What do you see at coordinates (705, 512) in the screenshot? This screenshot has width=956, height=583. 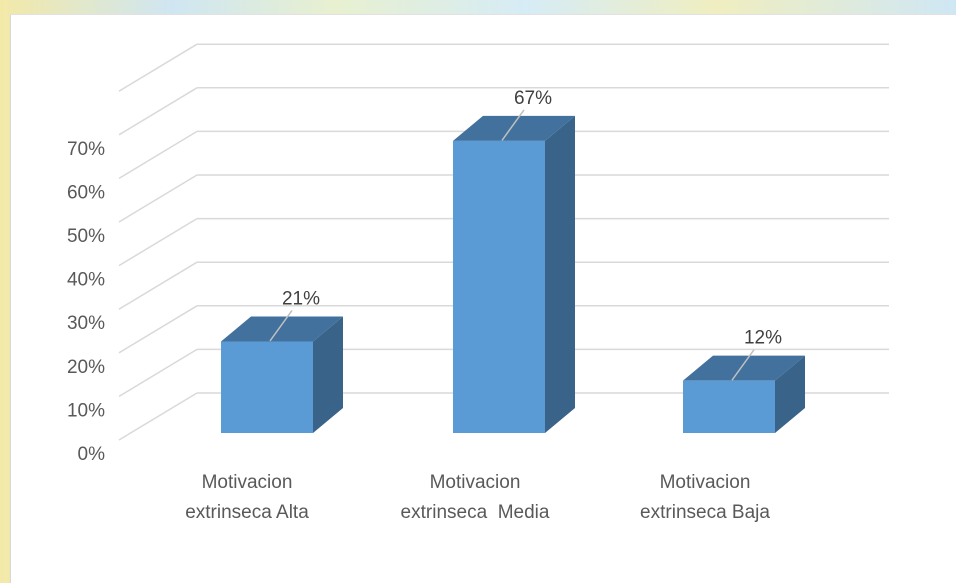 I see `category-label: extrinseca Baja` at bounding box center [705, 512].